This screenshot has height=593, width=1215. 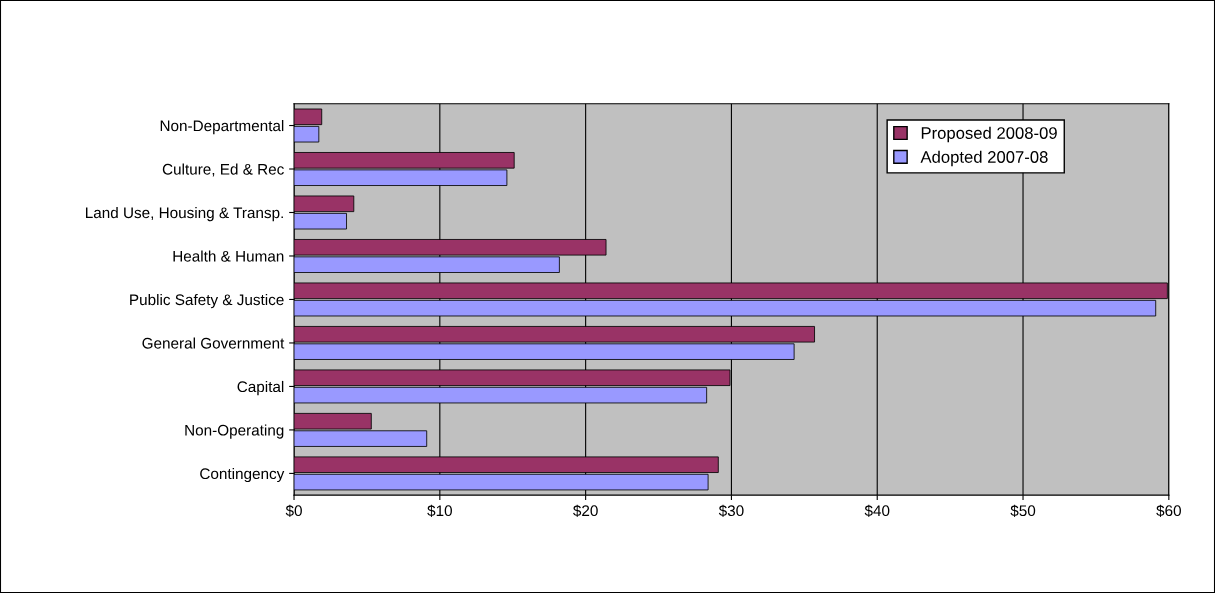 I want to click on x-tick-label: $40, so click(x=877, y=511).